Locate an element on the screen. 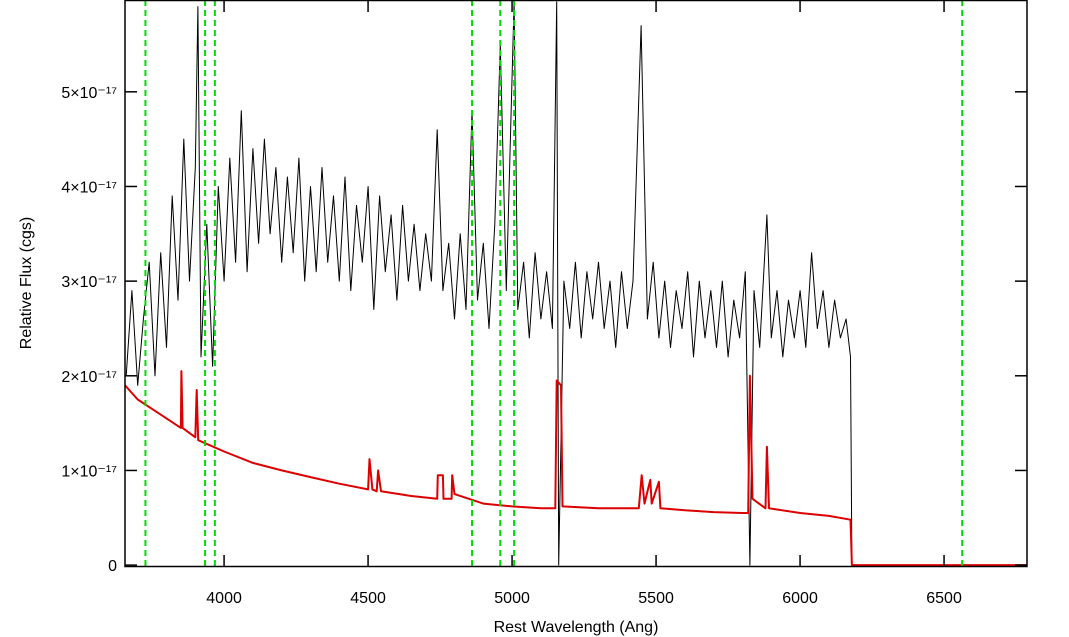 The height and width of the screenshot is (637, 1069). x-tick-label: 5500 is located at coordinates (656, 598).